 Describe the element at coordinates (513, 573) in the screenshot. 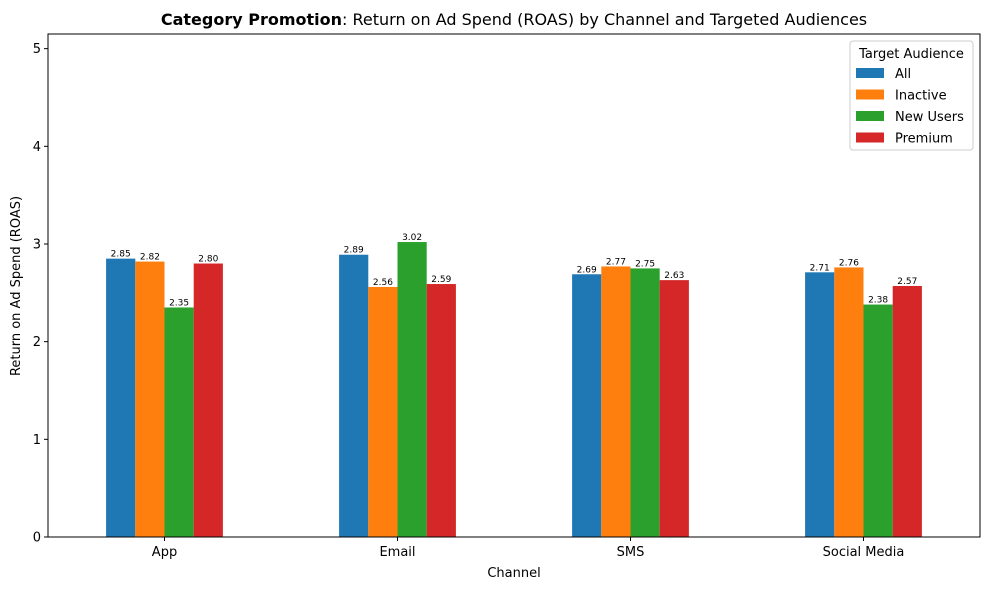

I see `x-axis-label: Channel` at that location.